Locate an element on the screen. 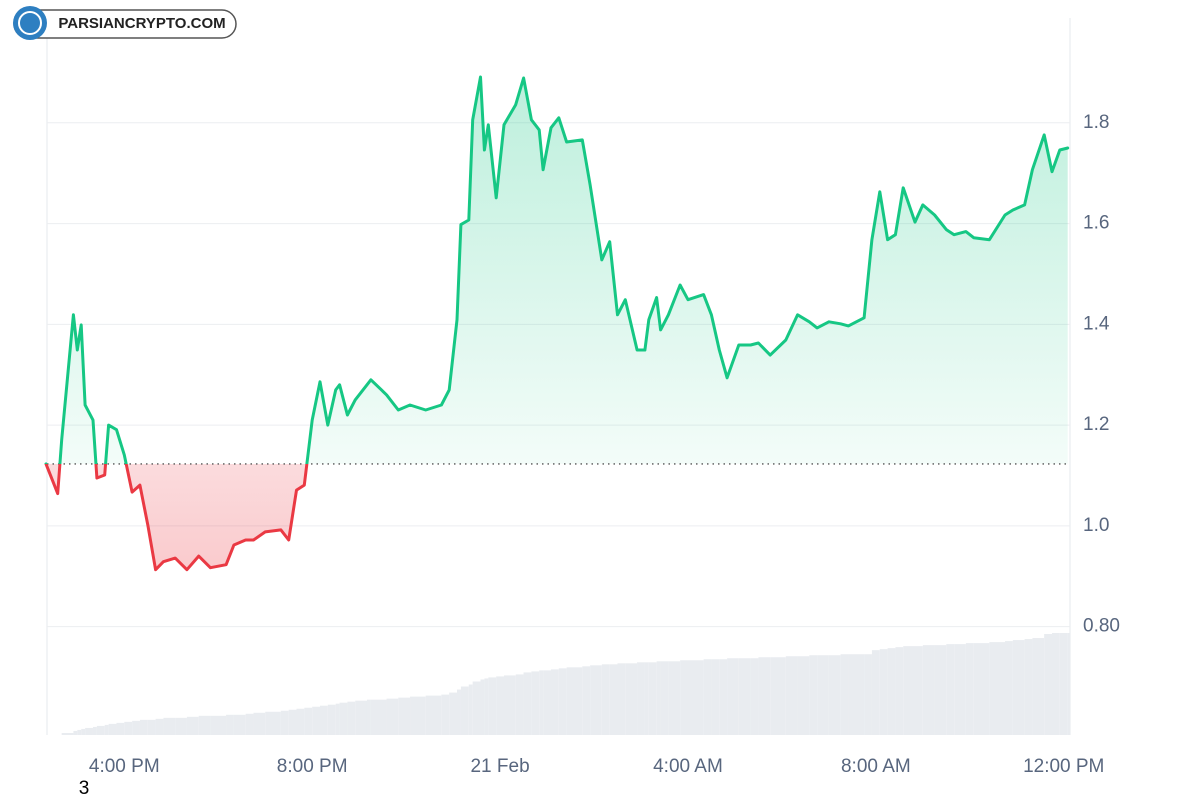  watermark: PARSIANCRYPTO.COM is located at coordinates (125, 23).